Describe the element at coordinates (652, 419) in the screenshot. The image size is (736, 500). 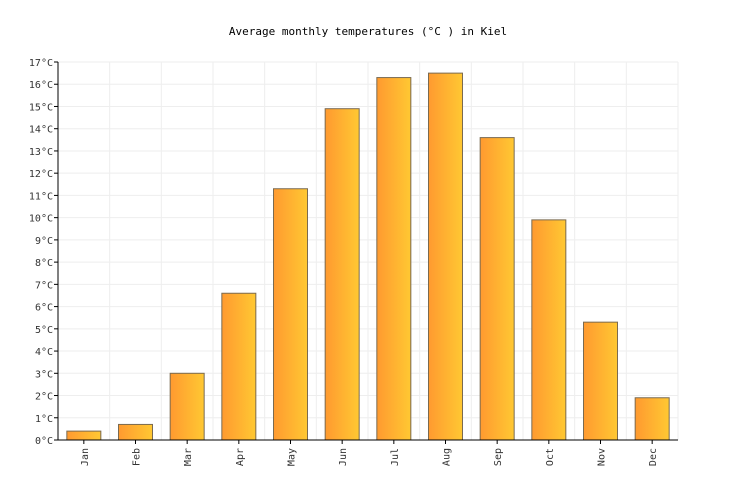
I see `bar-dec` at that location.